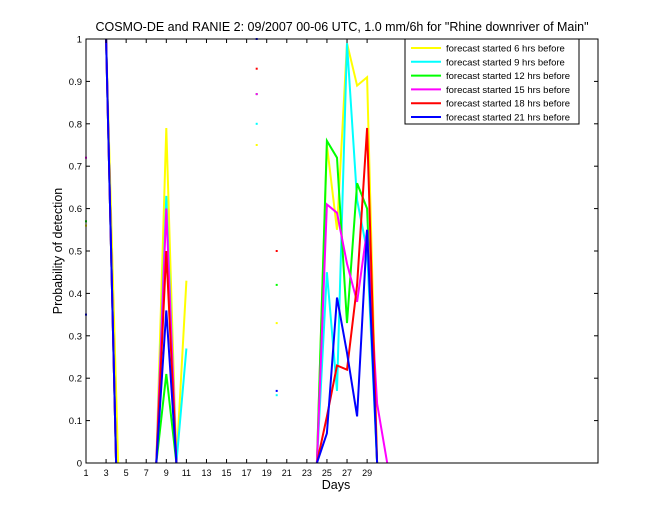 The image size is (660, 520). What do you see at coordinates (505, 49) in the screenshot?
I see `legend-label-1: forecast started 6 hrs before` at bounding box center [505, 49].